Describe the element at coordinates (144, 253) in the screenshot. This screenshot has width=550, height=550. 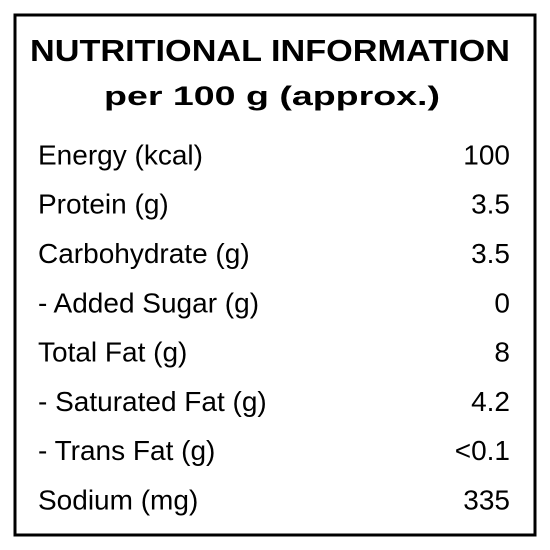
I see `nutrient-name: Carbohydrate (g)` at that location.